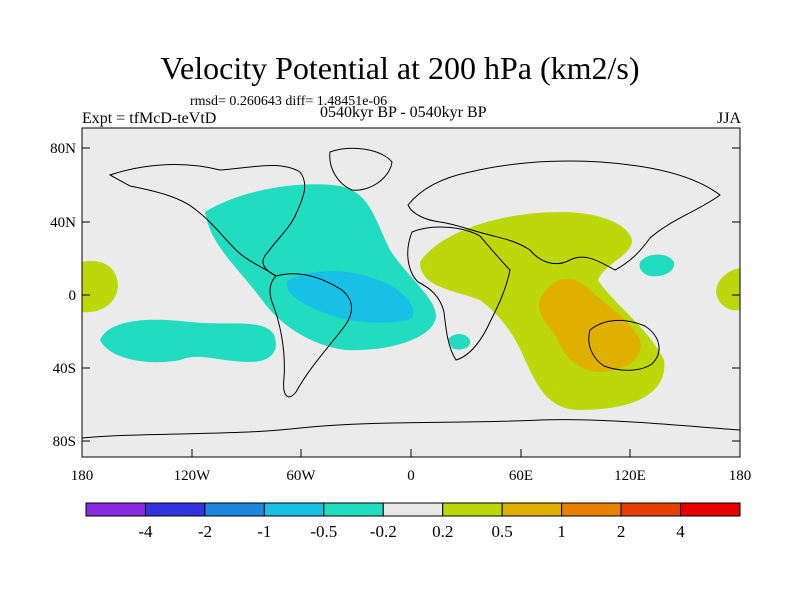  I want to click on contour-pos-east-edge, so click(728, 289).